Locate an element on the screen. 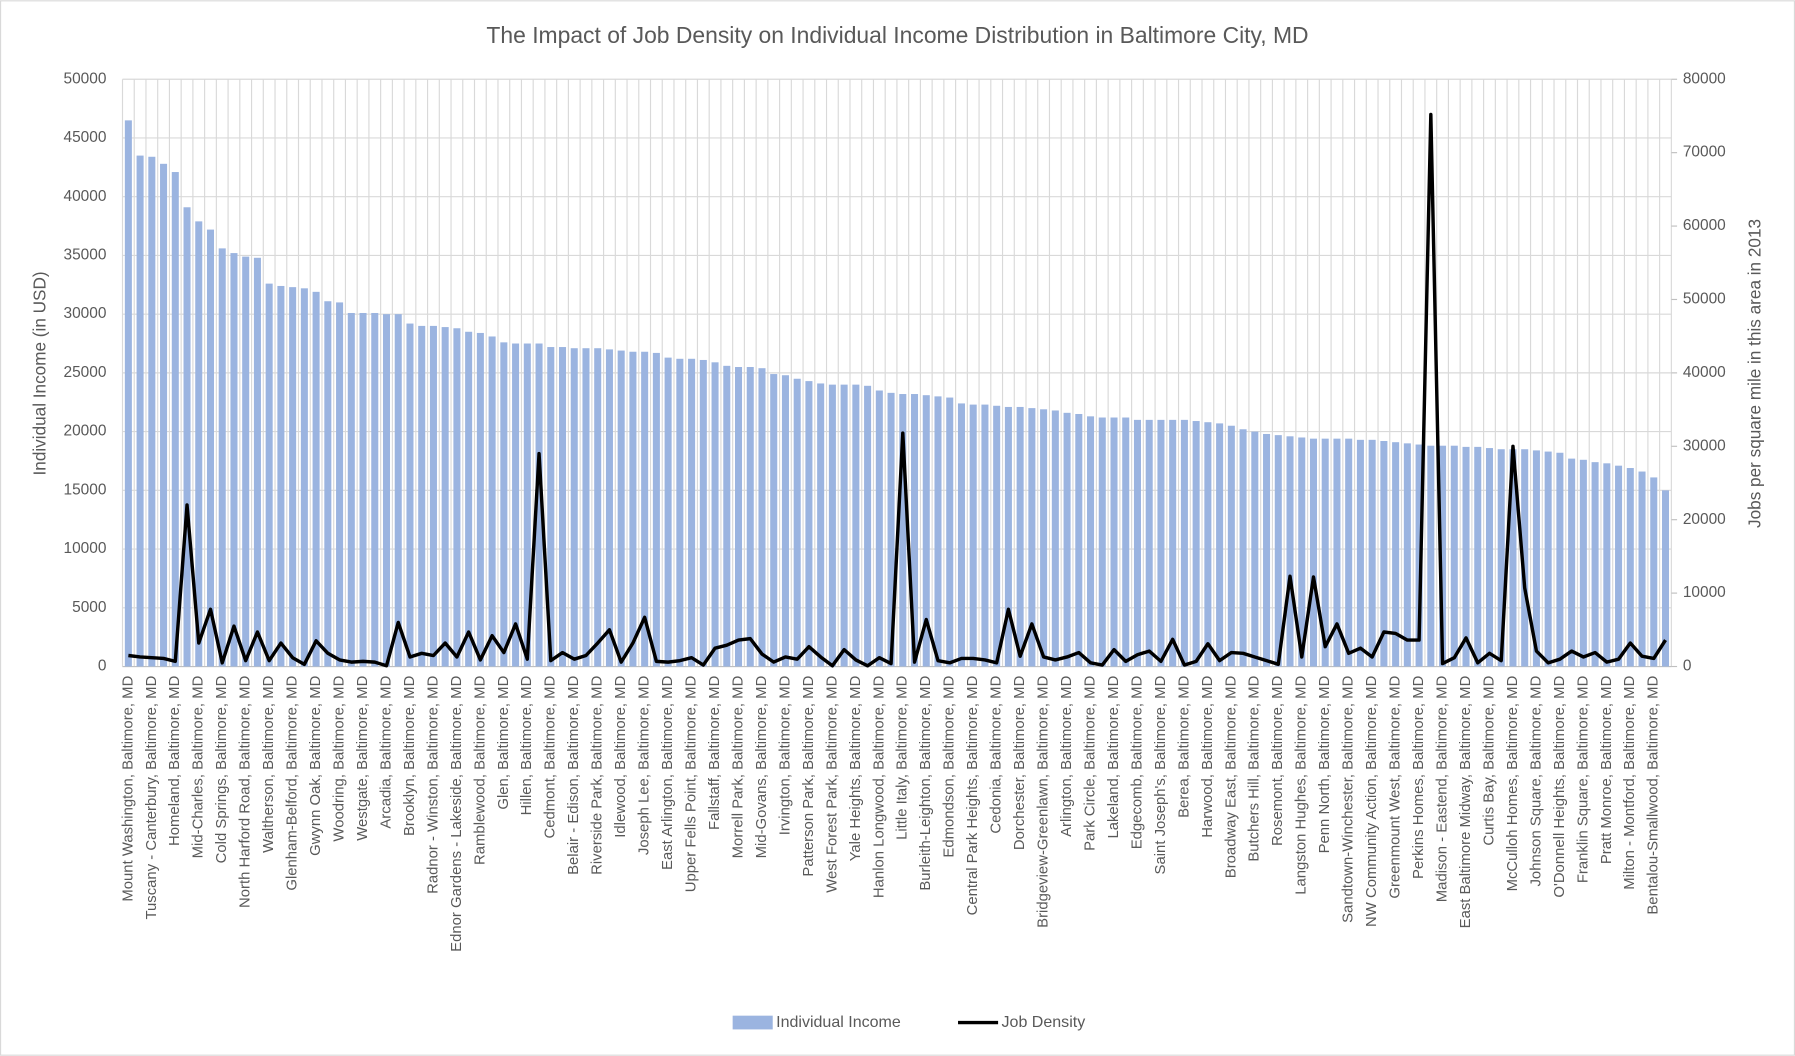 This screenshot has height=1056, width=1795. y-tick-label: 15000 is located at coordinates (85, 489).